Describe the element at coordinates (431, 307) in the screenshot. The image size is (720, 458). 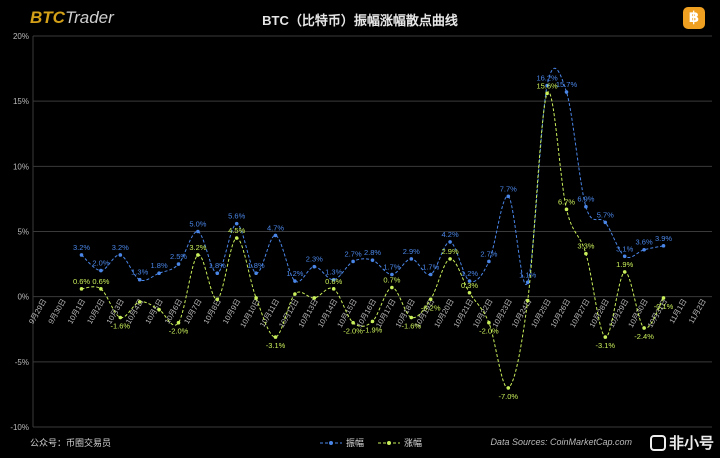
I see `data-label-change: -0.2%` at that location.